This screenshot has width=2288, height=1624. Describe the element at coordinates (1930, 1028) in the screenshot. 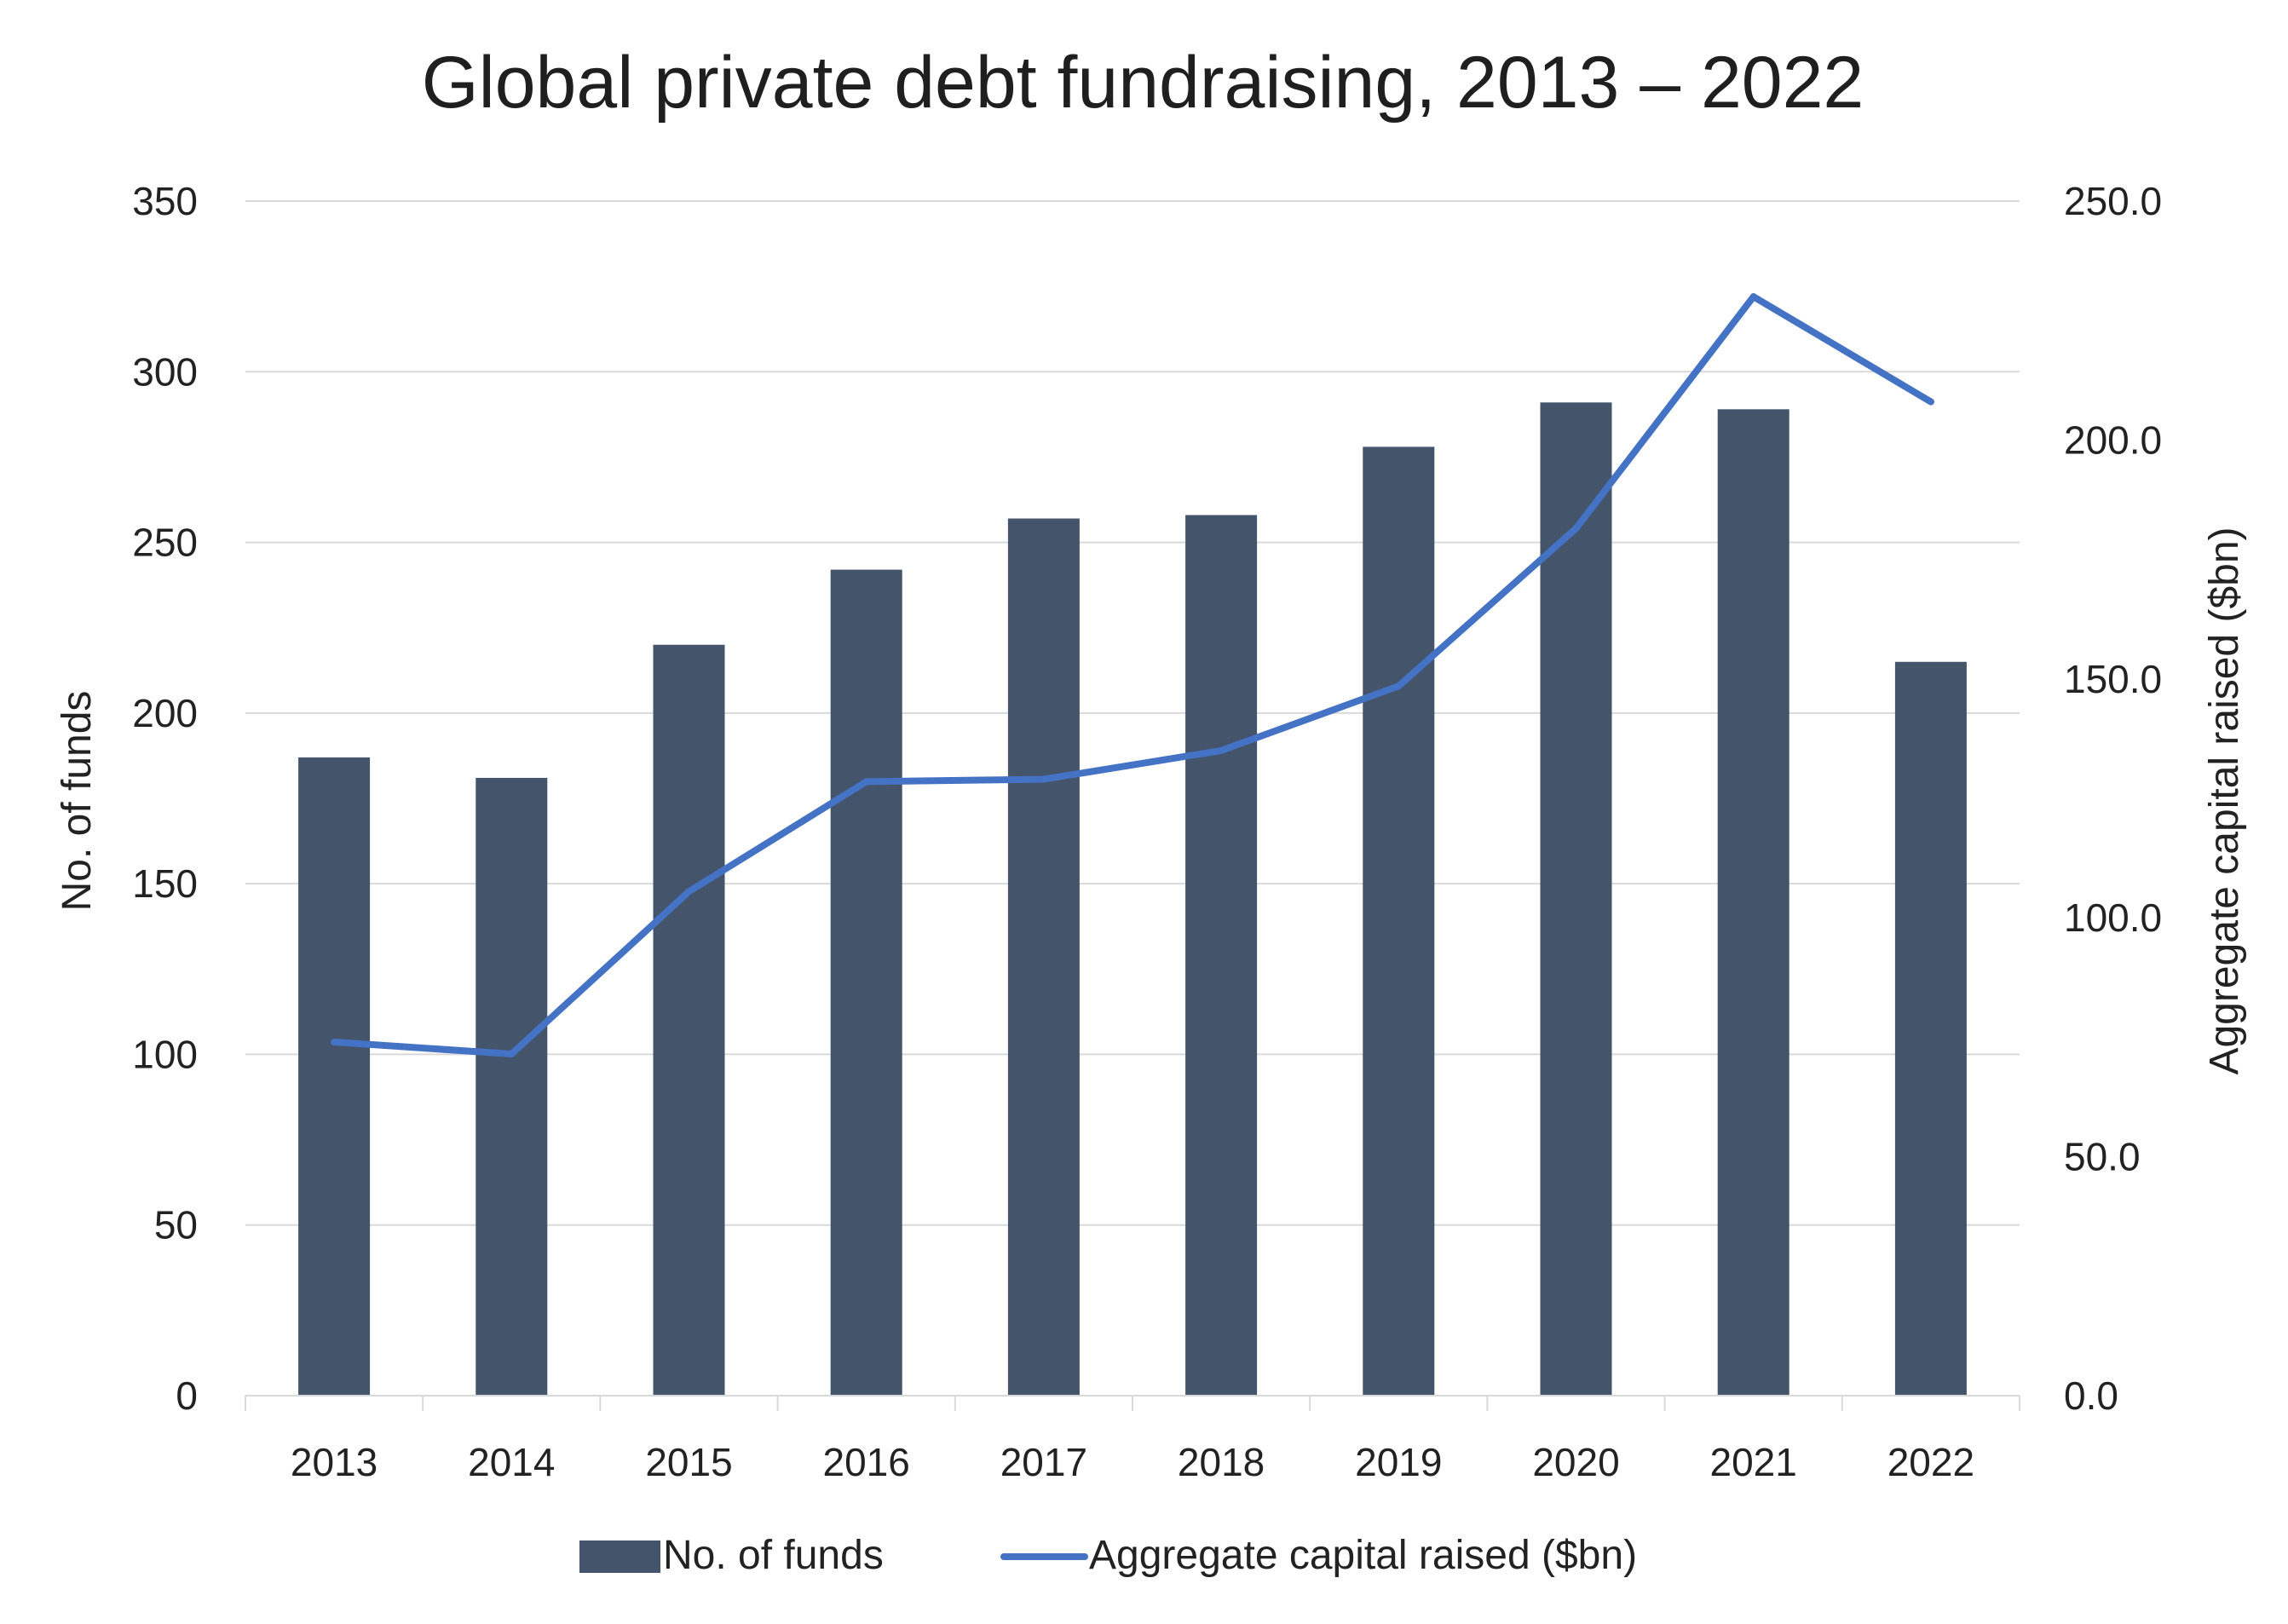

I see `bar-2022` at that location.